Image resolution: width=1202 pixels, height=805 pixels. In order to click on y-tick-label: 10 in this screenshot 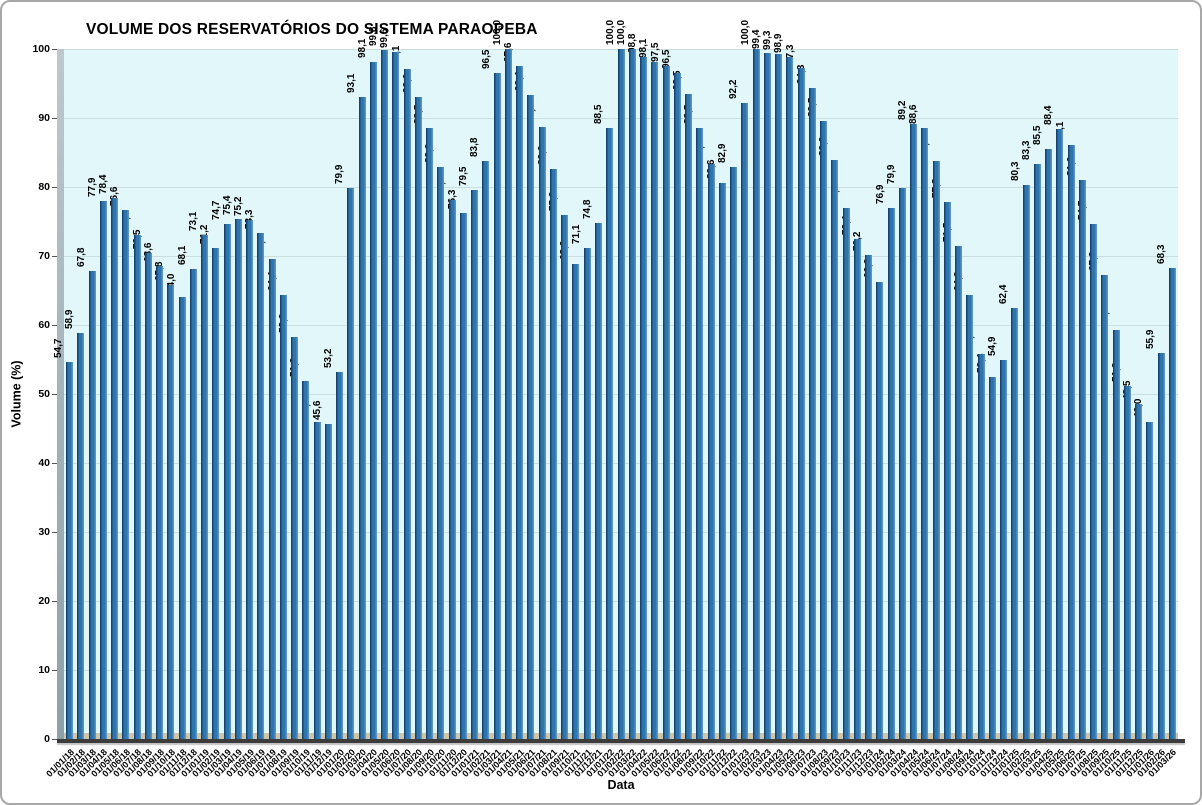, I will do `click(44, 670)`.